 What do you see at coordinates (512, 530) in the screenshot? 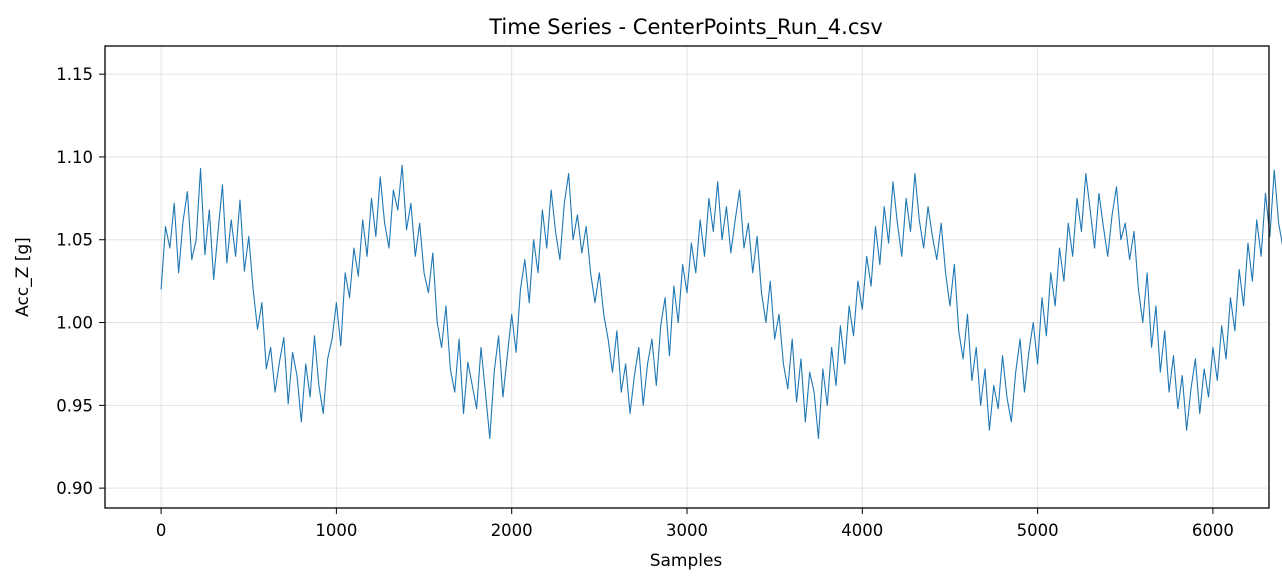
I see `x-tick-label: 2000` at bounding box center [512, 530].